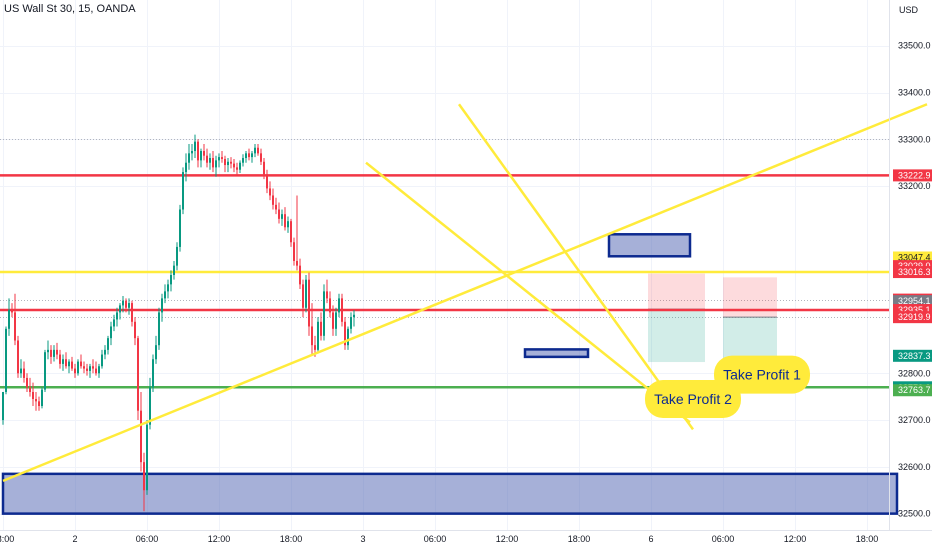  I want to click on time-tick-label: 2, so click(74, 539).